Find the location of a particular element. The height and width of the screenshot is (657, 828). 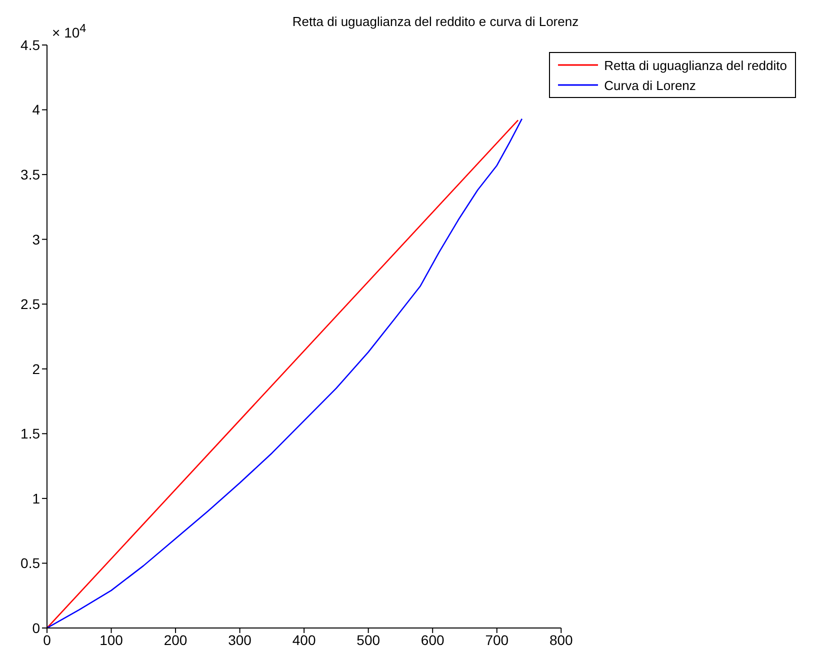

legend-label: Curva di Lorenz is located at coordinates (650, 85).